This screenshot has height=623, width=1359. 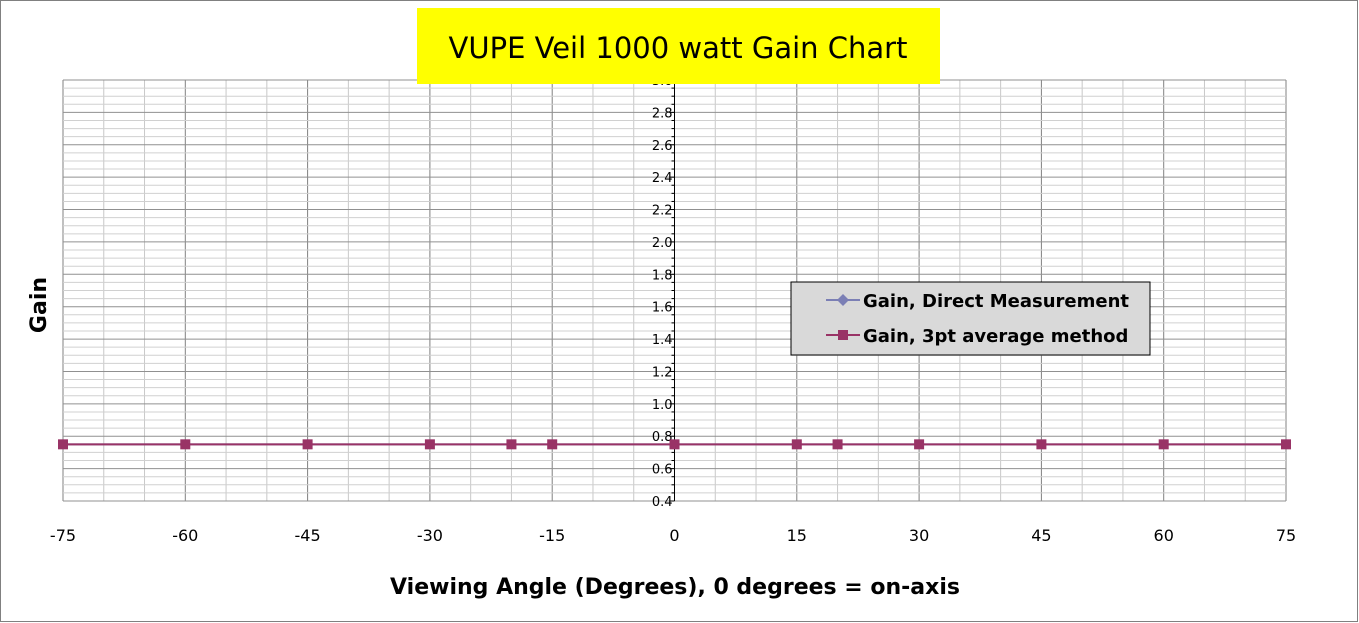 I want to click on y-tick-label: 2.0, so click(x=662, y=243).